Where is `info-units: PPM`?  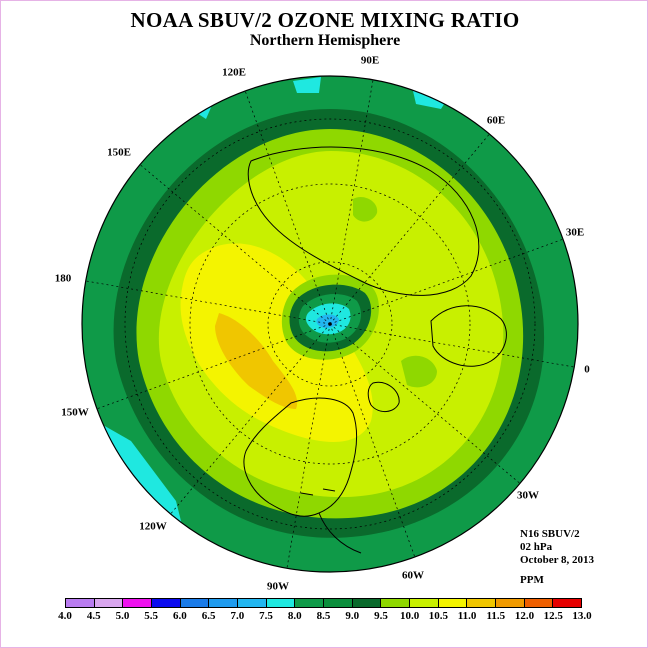 info-units: PPM is located at coordinates (532, 580).